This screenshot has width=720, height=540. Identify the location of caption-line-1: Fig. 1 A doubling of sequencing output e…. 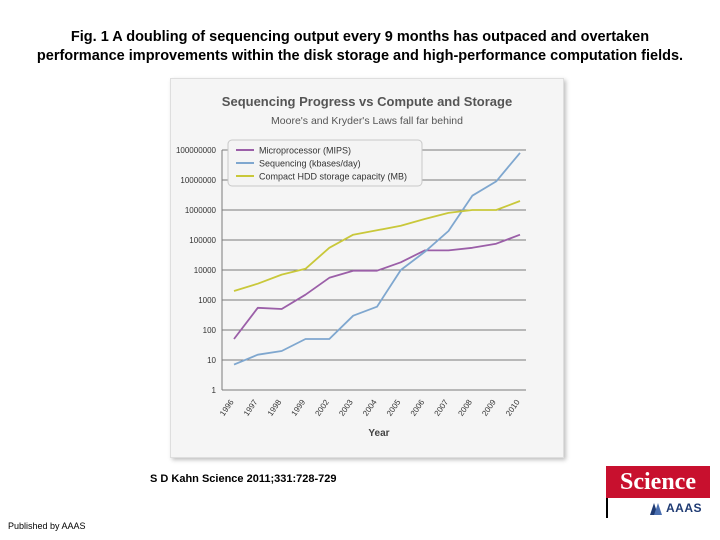
(360, 37).